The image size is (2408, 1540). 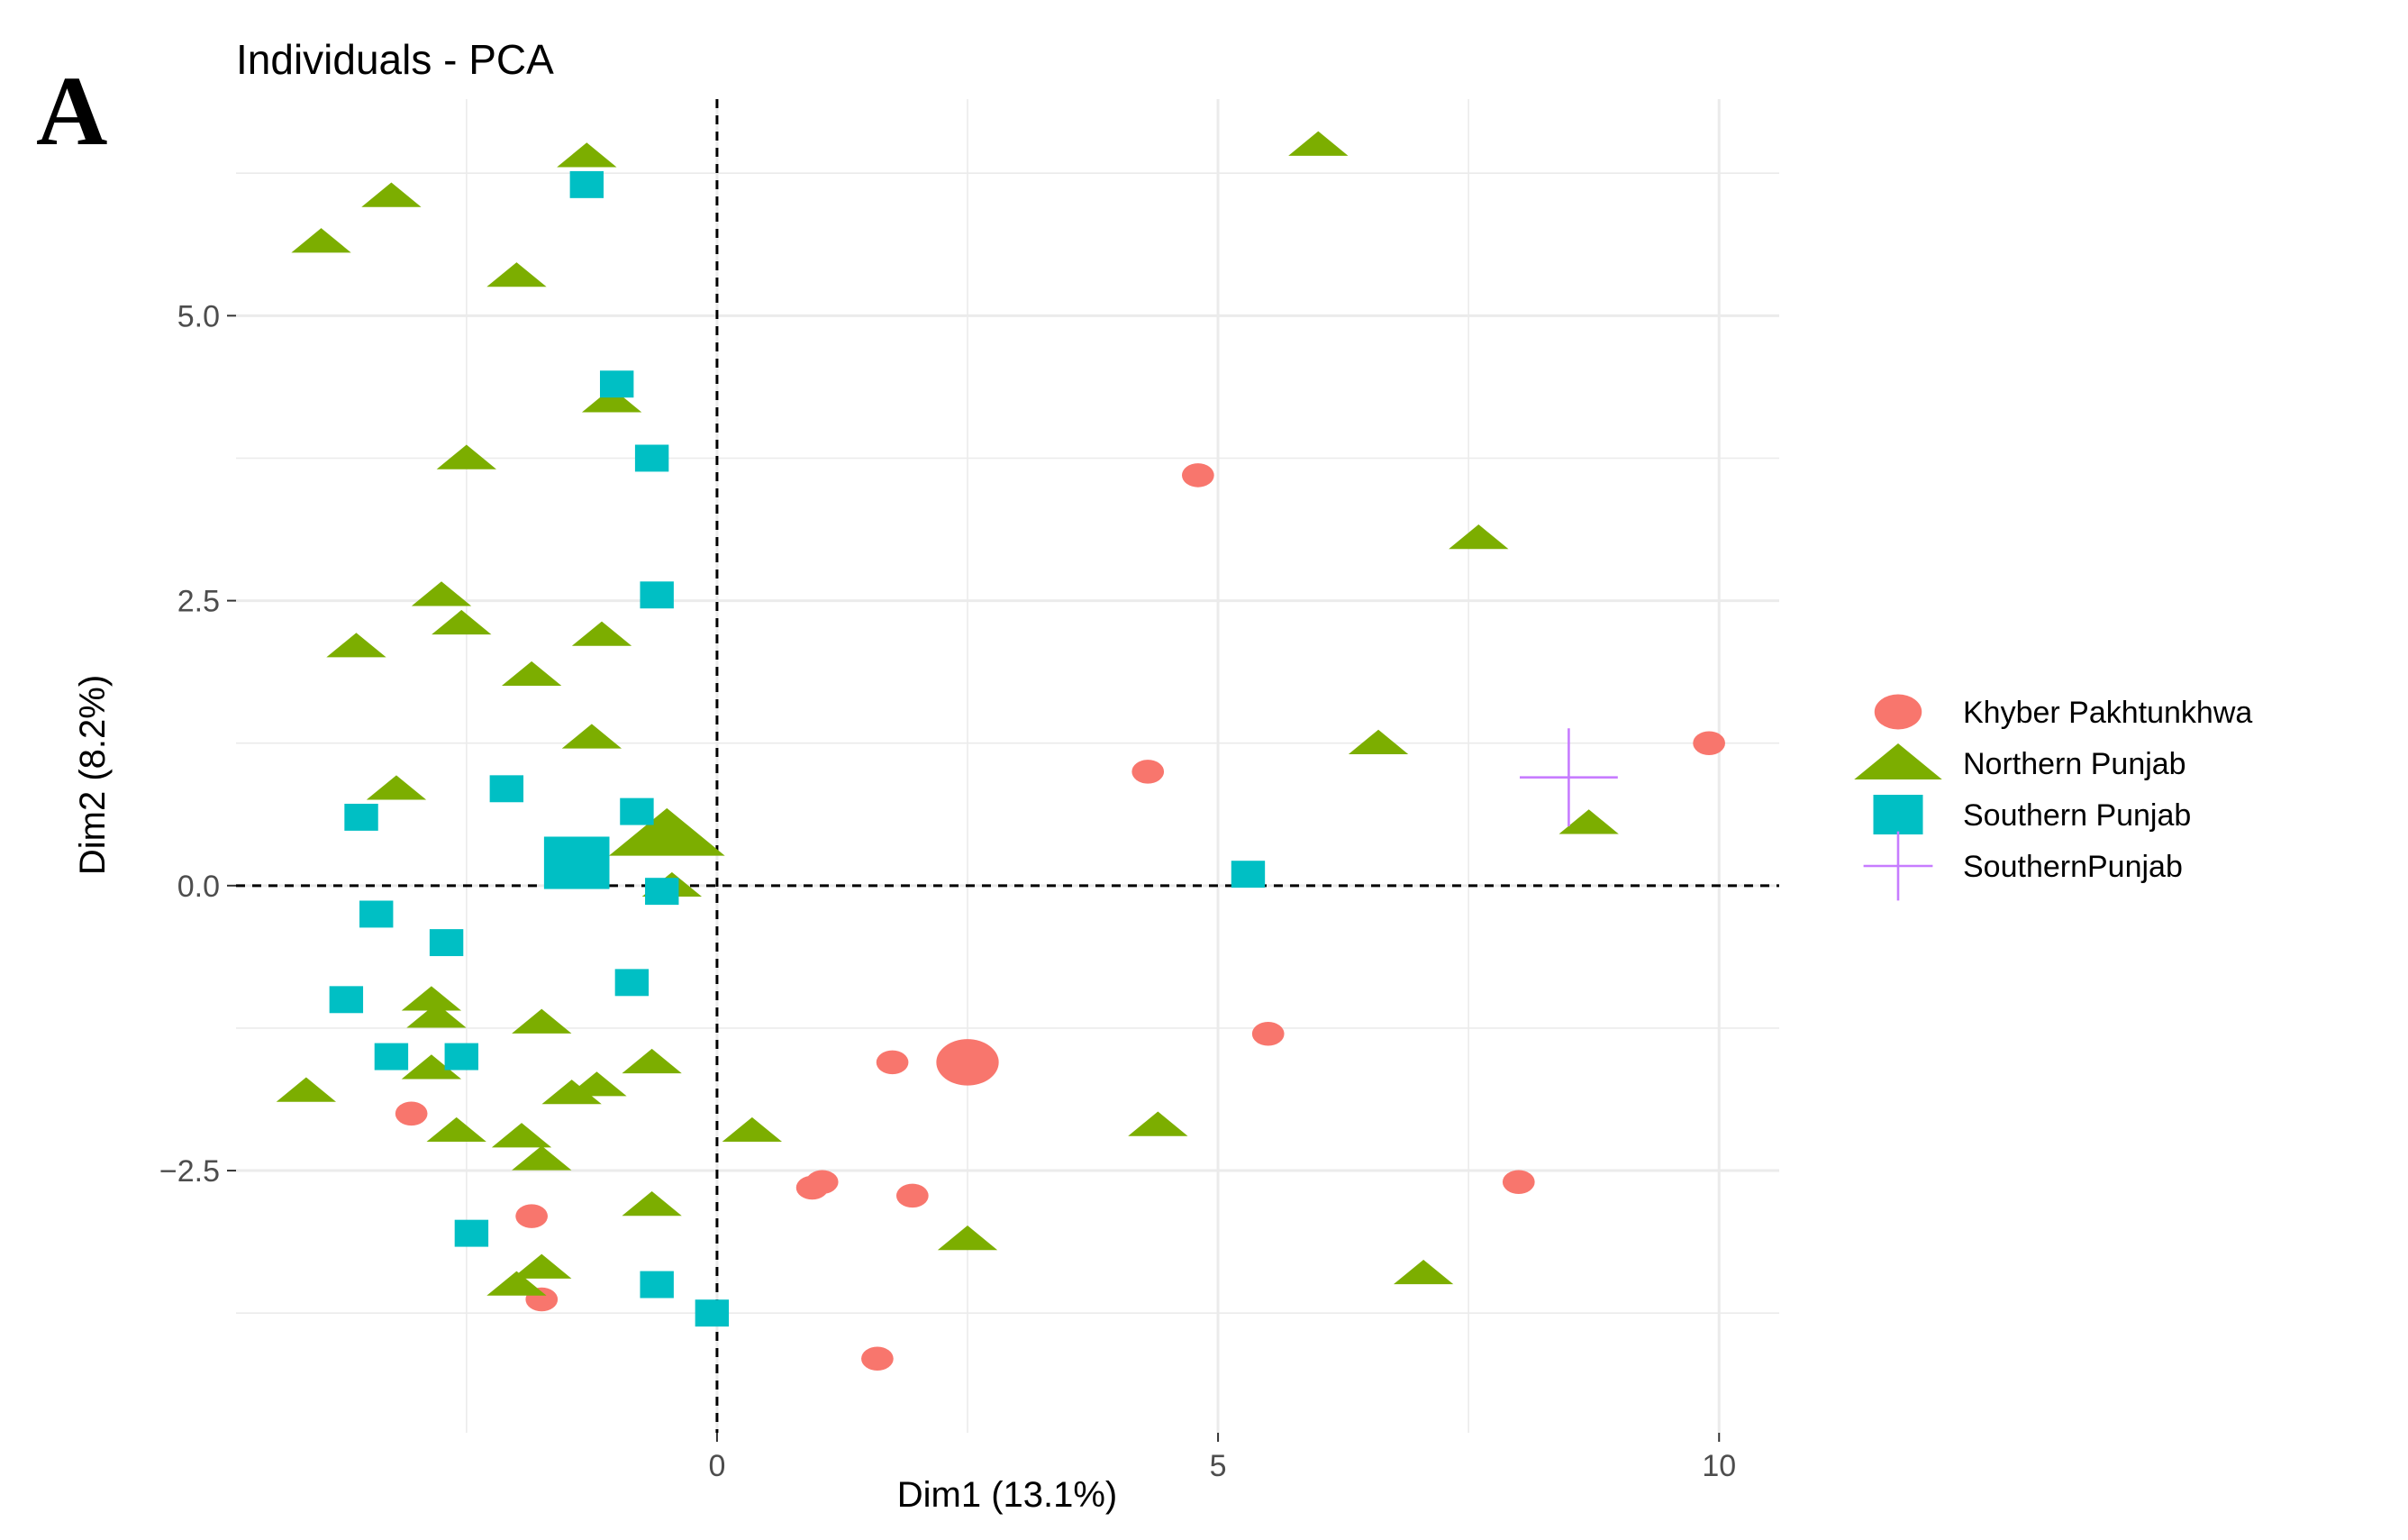 What do you see at coordinates (199, 887) in the screenshot?
I see `y-tick-label: 0.0` at bounding box center [199, 887].